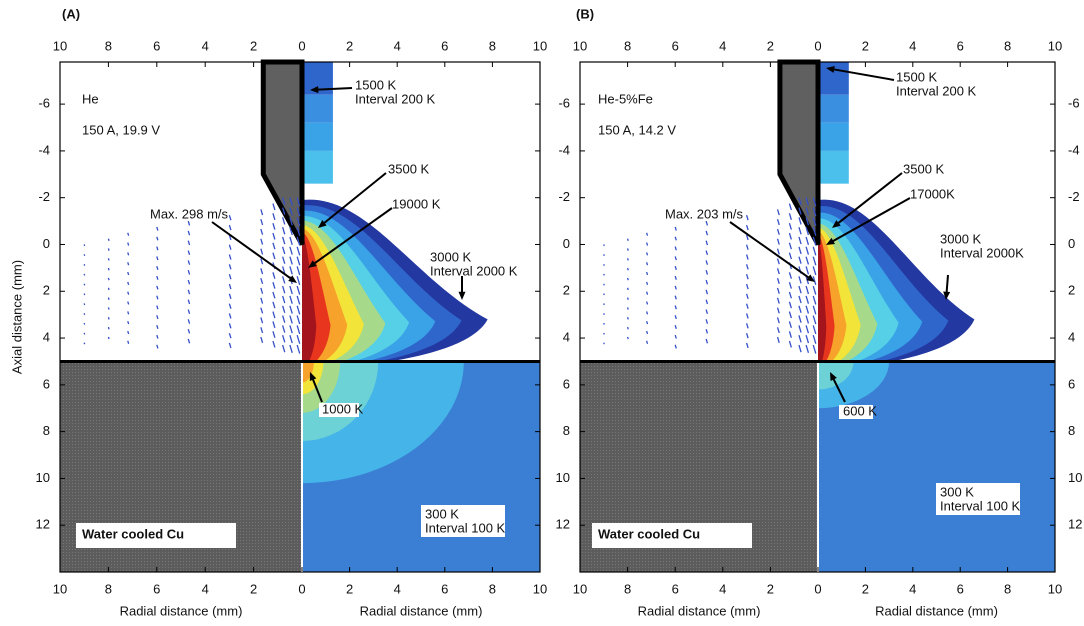  I want to click on x-tick-label-top: 6, so click(675, 45).